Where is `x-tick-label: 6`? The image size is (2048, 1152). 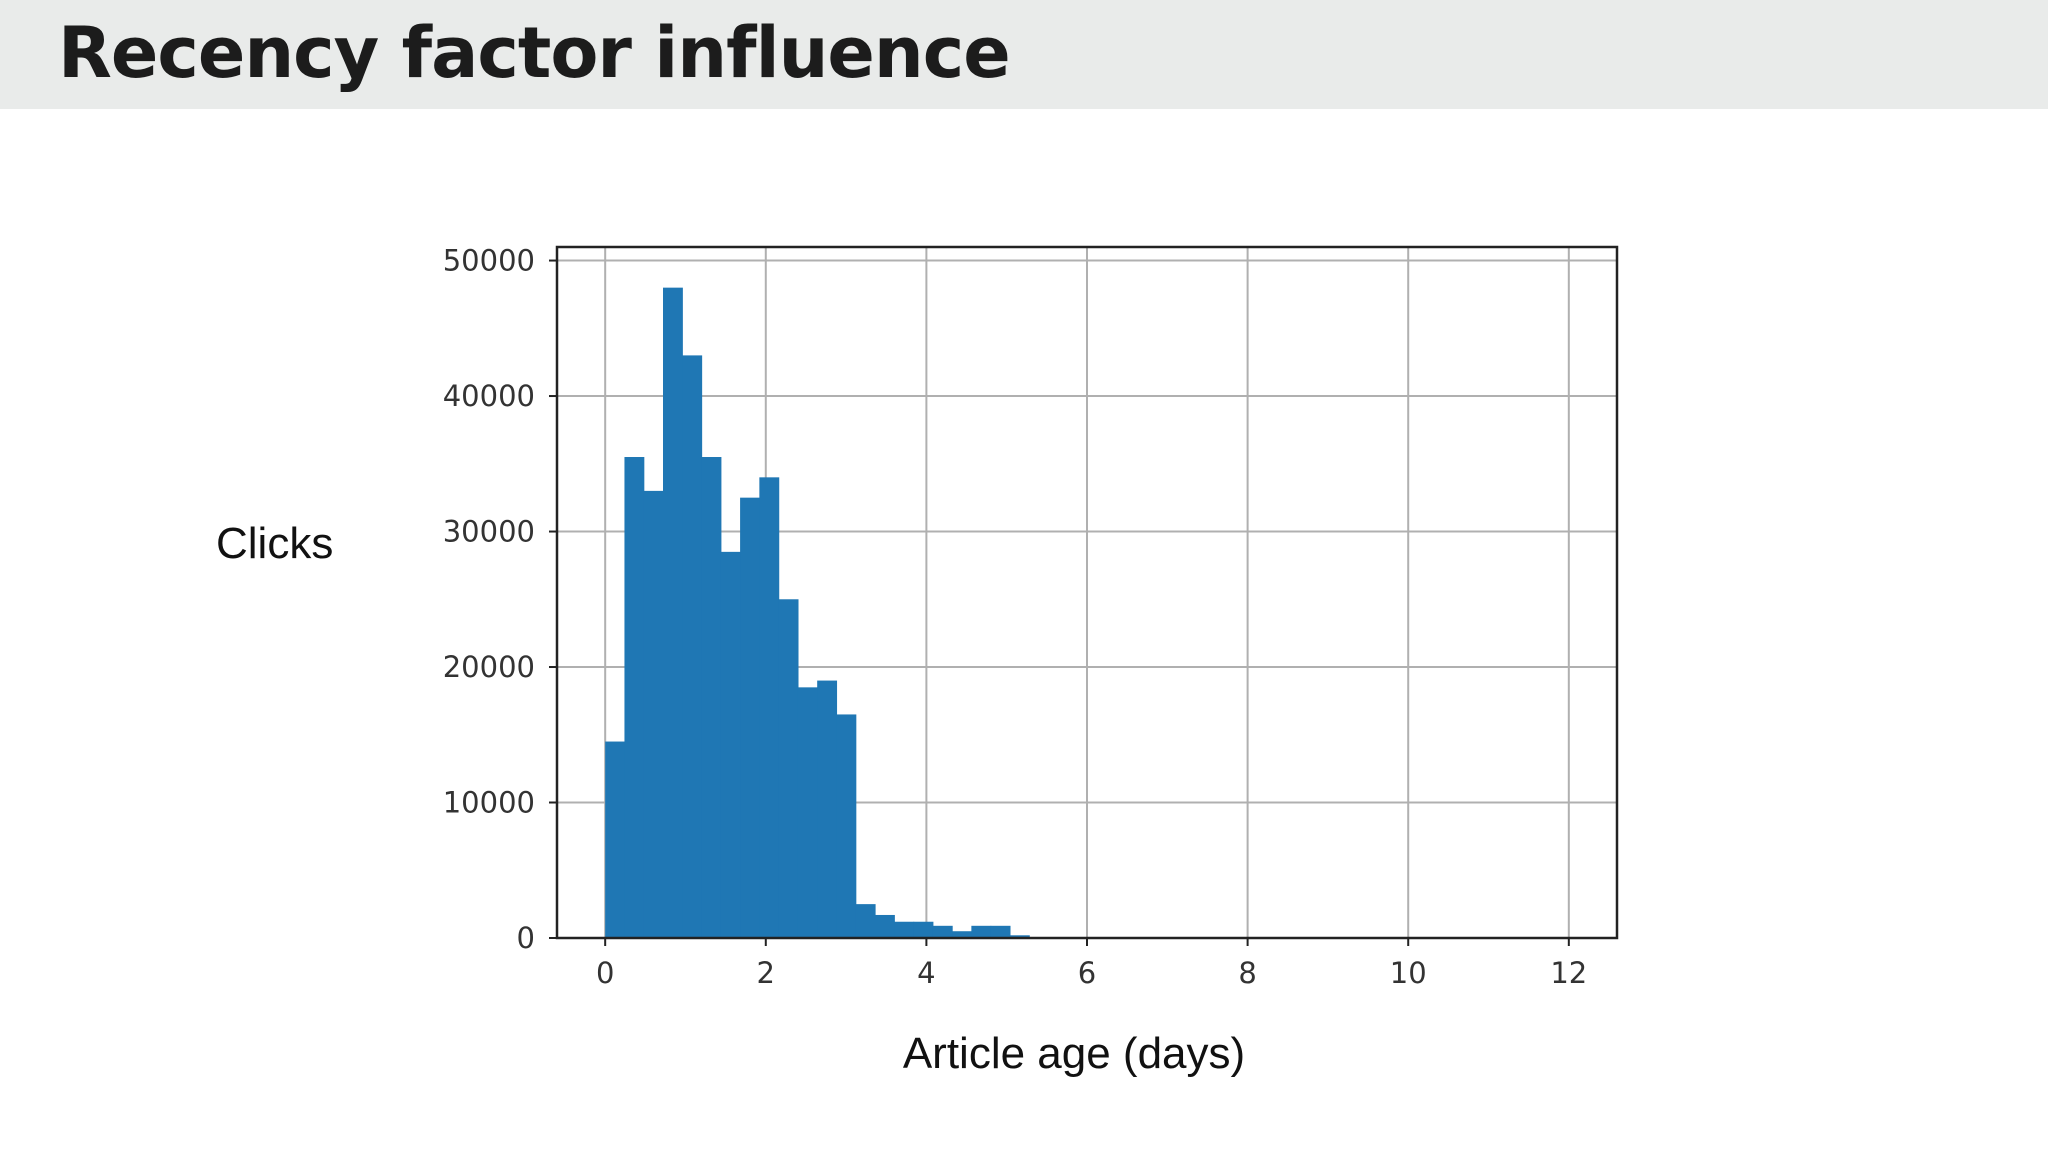
x-tick-label: 6 is located at coordinates (1087, 973).